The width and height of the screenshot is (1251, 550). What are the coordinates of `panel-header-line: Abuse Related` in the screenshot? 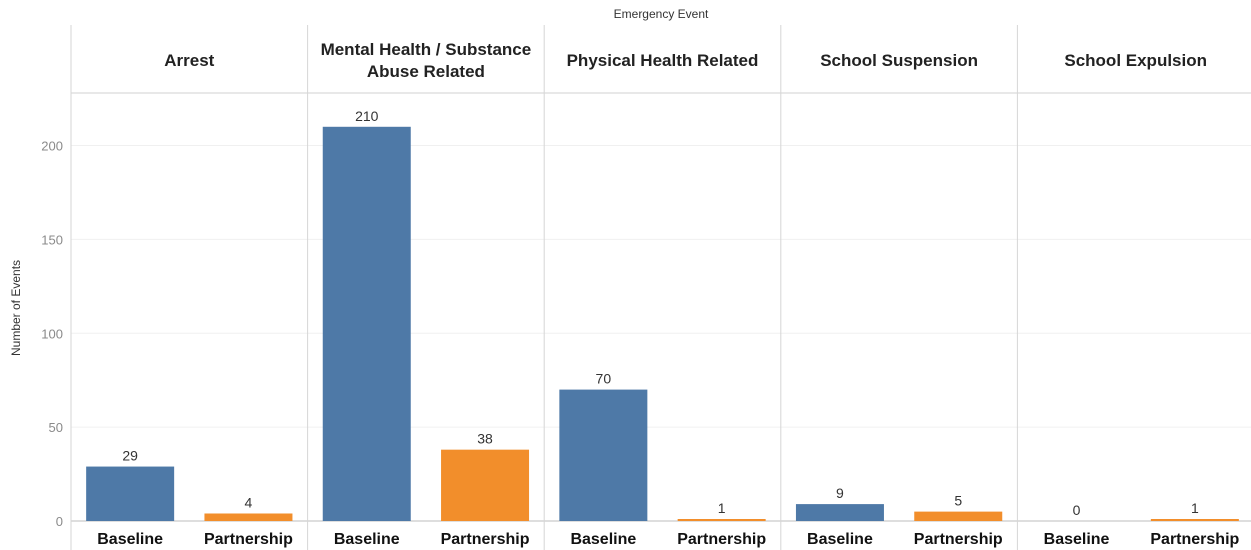 It's located at (426, 71).